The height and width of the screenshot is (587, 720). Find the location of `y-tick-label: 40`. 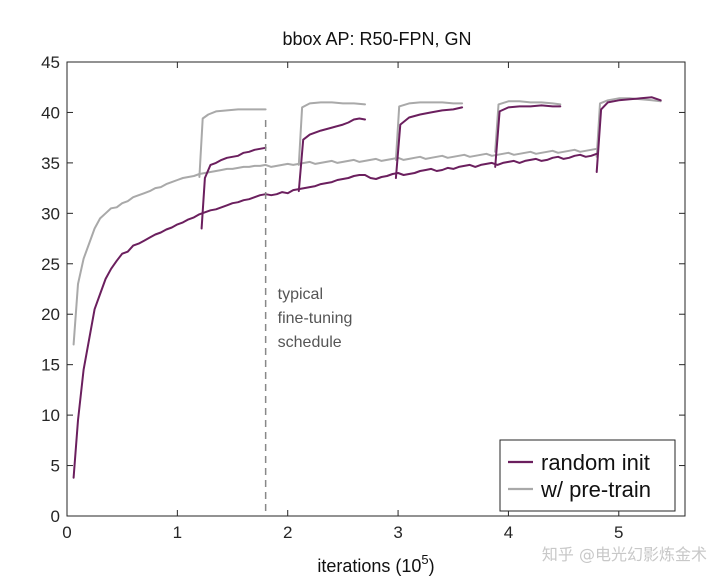

y-tick-label: 40 is located at coordinates (50, 112).